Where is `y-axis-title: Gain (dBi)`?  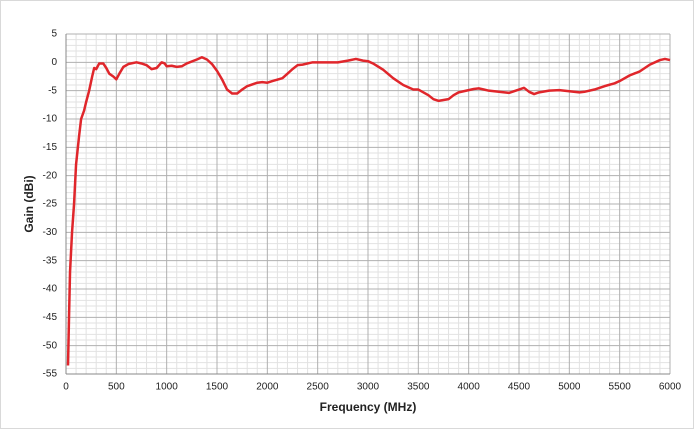 y-axis-title: Gain (dBi) is located at coordinates (29, 203).